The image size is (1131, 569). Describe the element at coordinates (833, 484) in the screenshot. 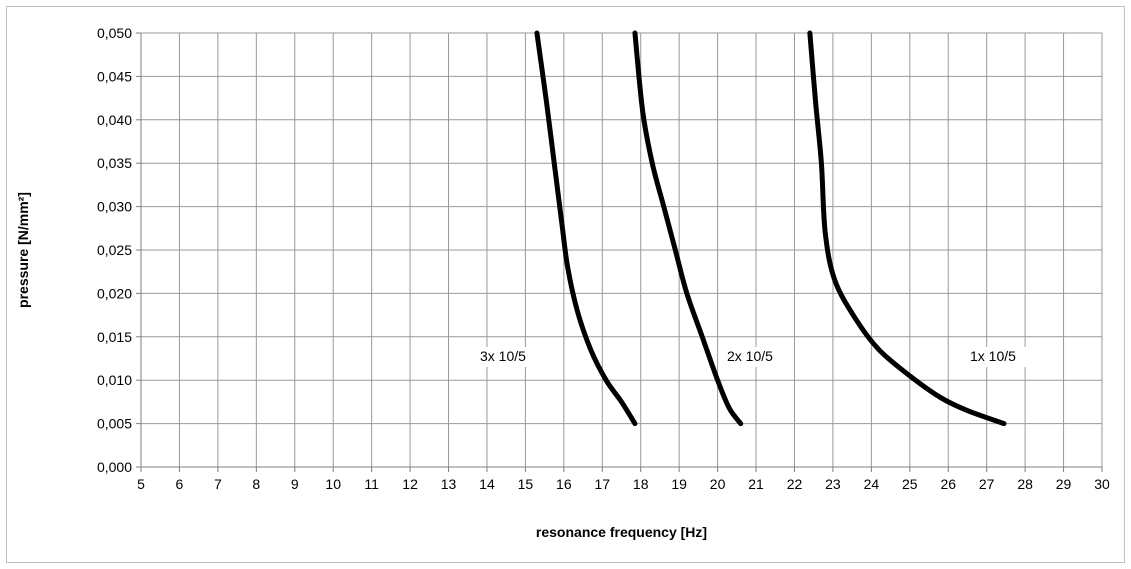

I see `x-tick-label: 23` at that location.